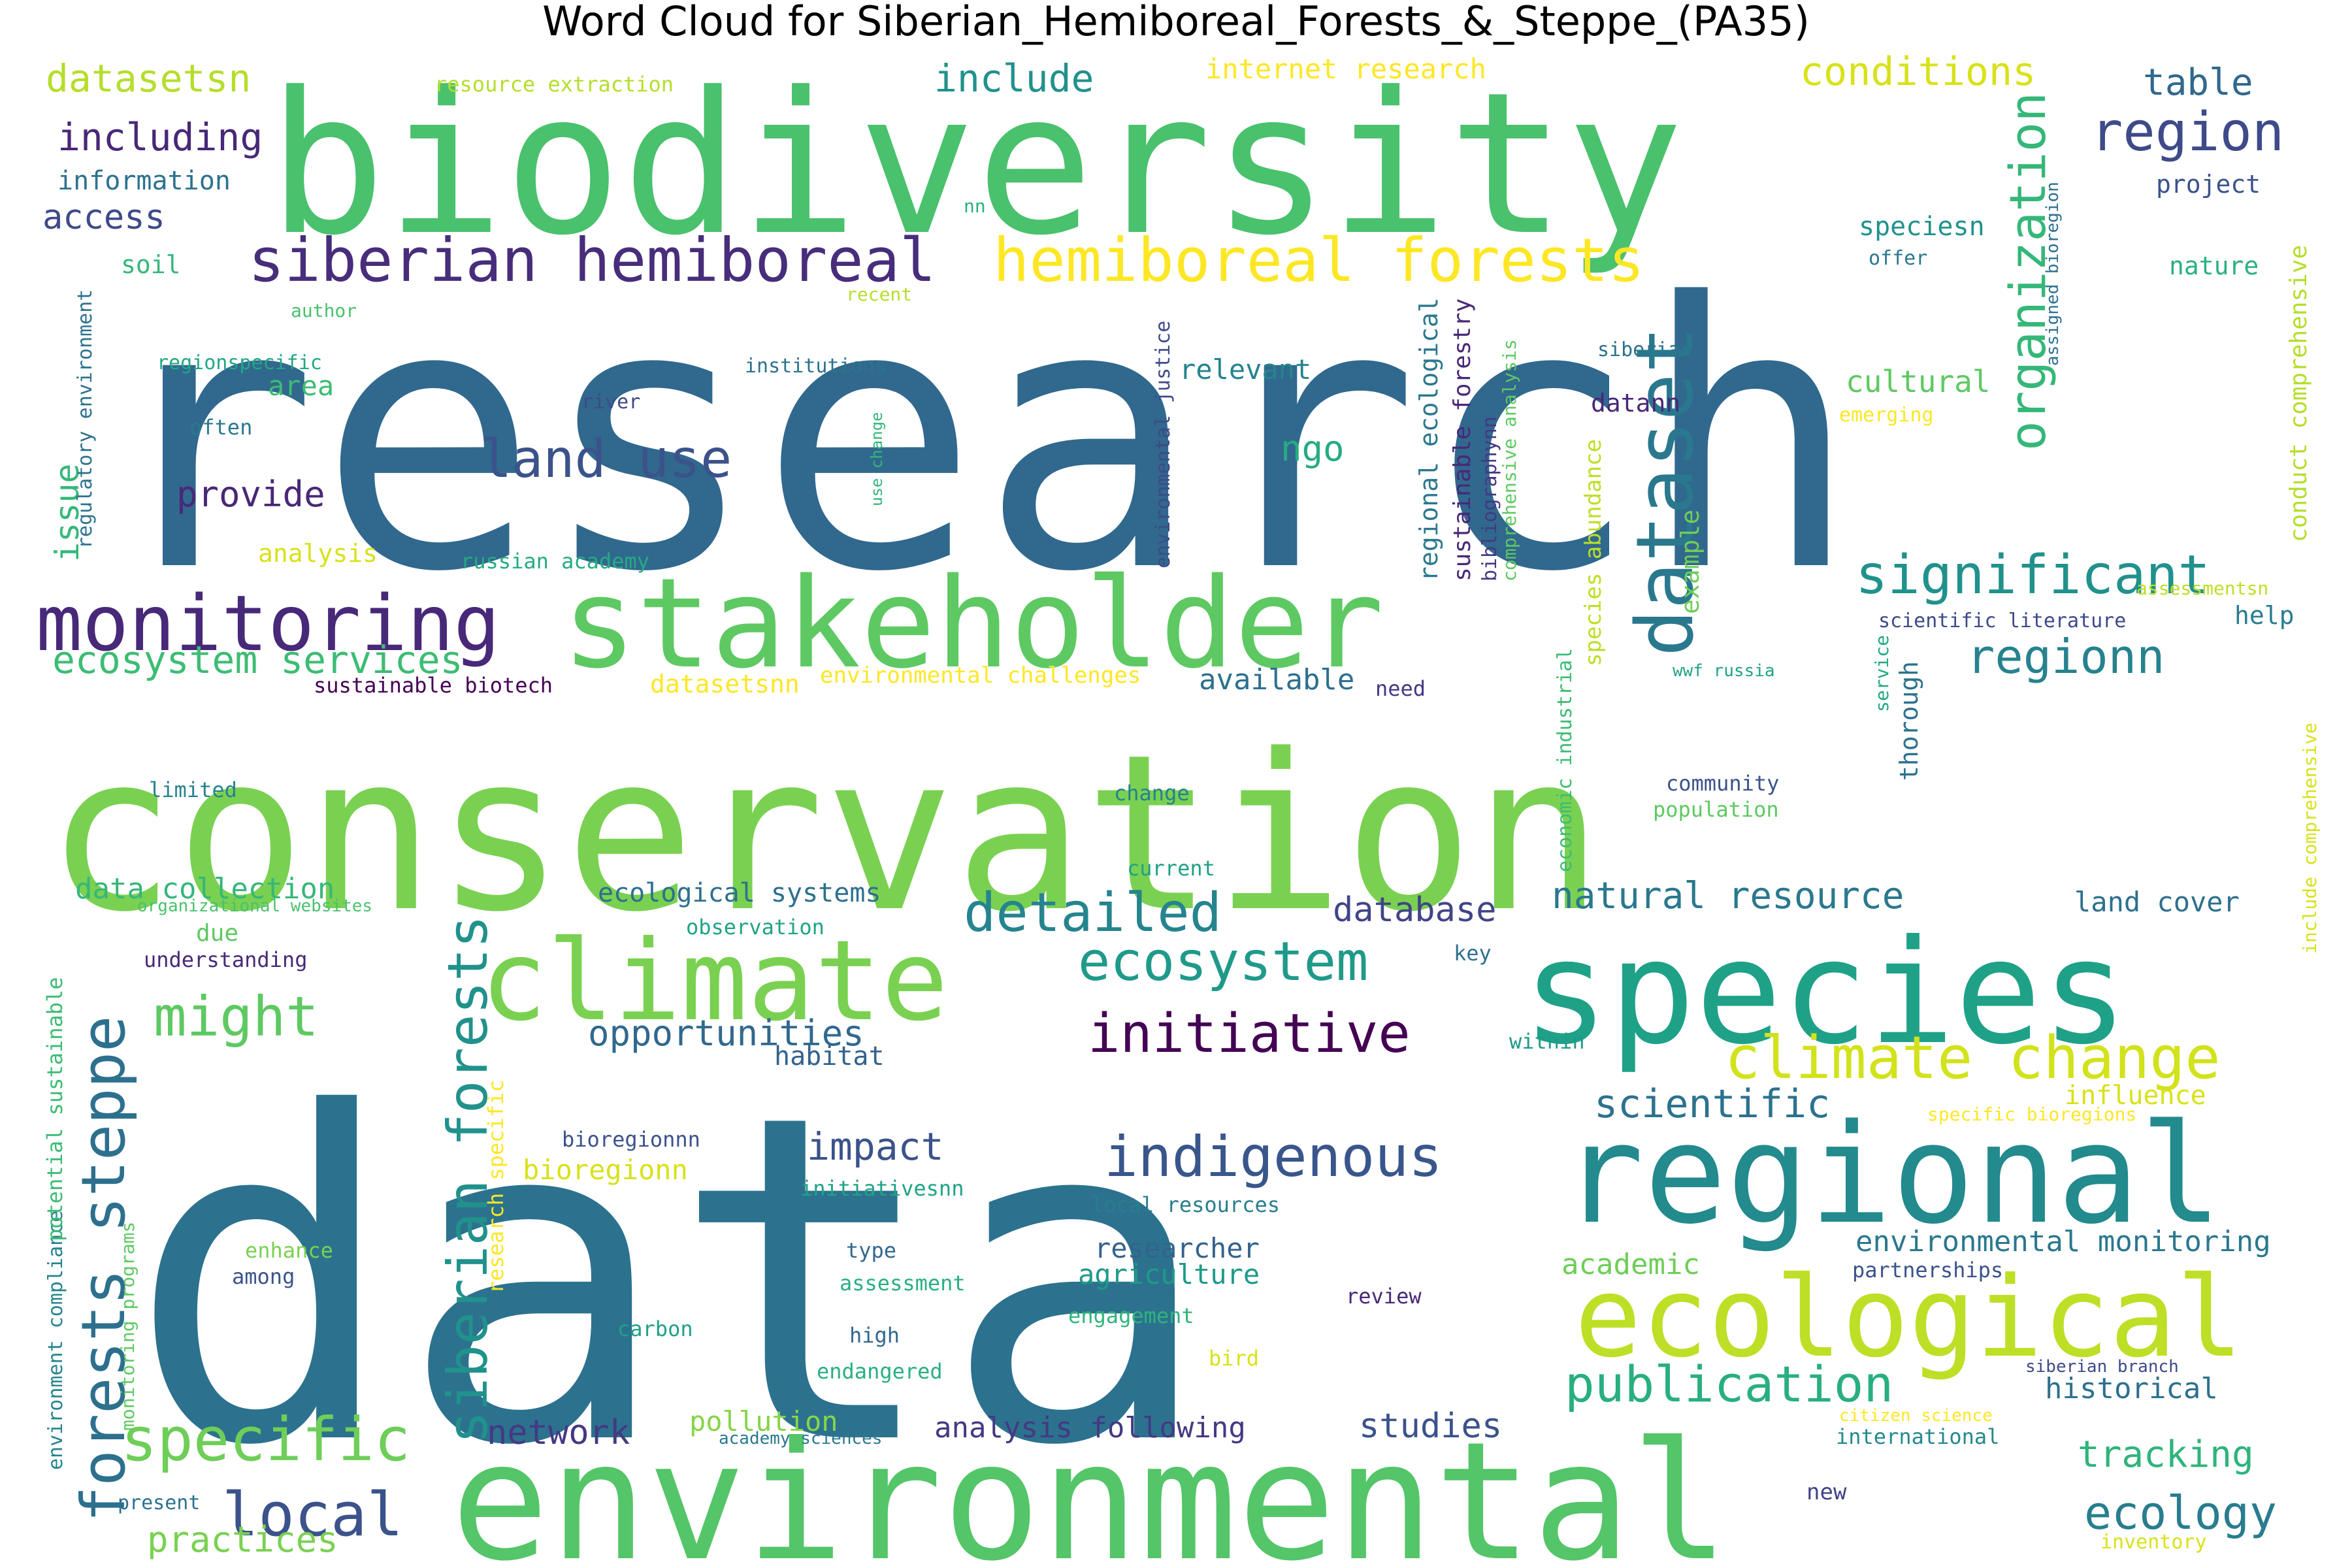  Describe the element at coordinates (2065, 656) in the screenshot. I see `word-regionn: regionn` at that location.